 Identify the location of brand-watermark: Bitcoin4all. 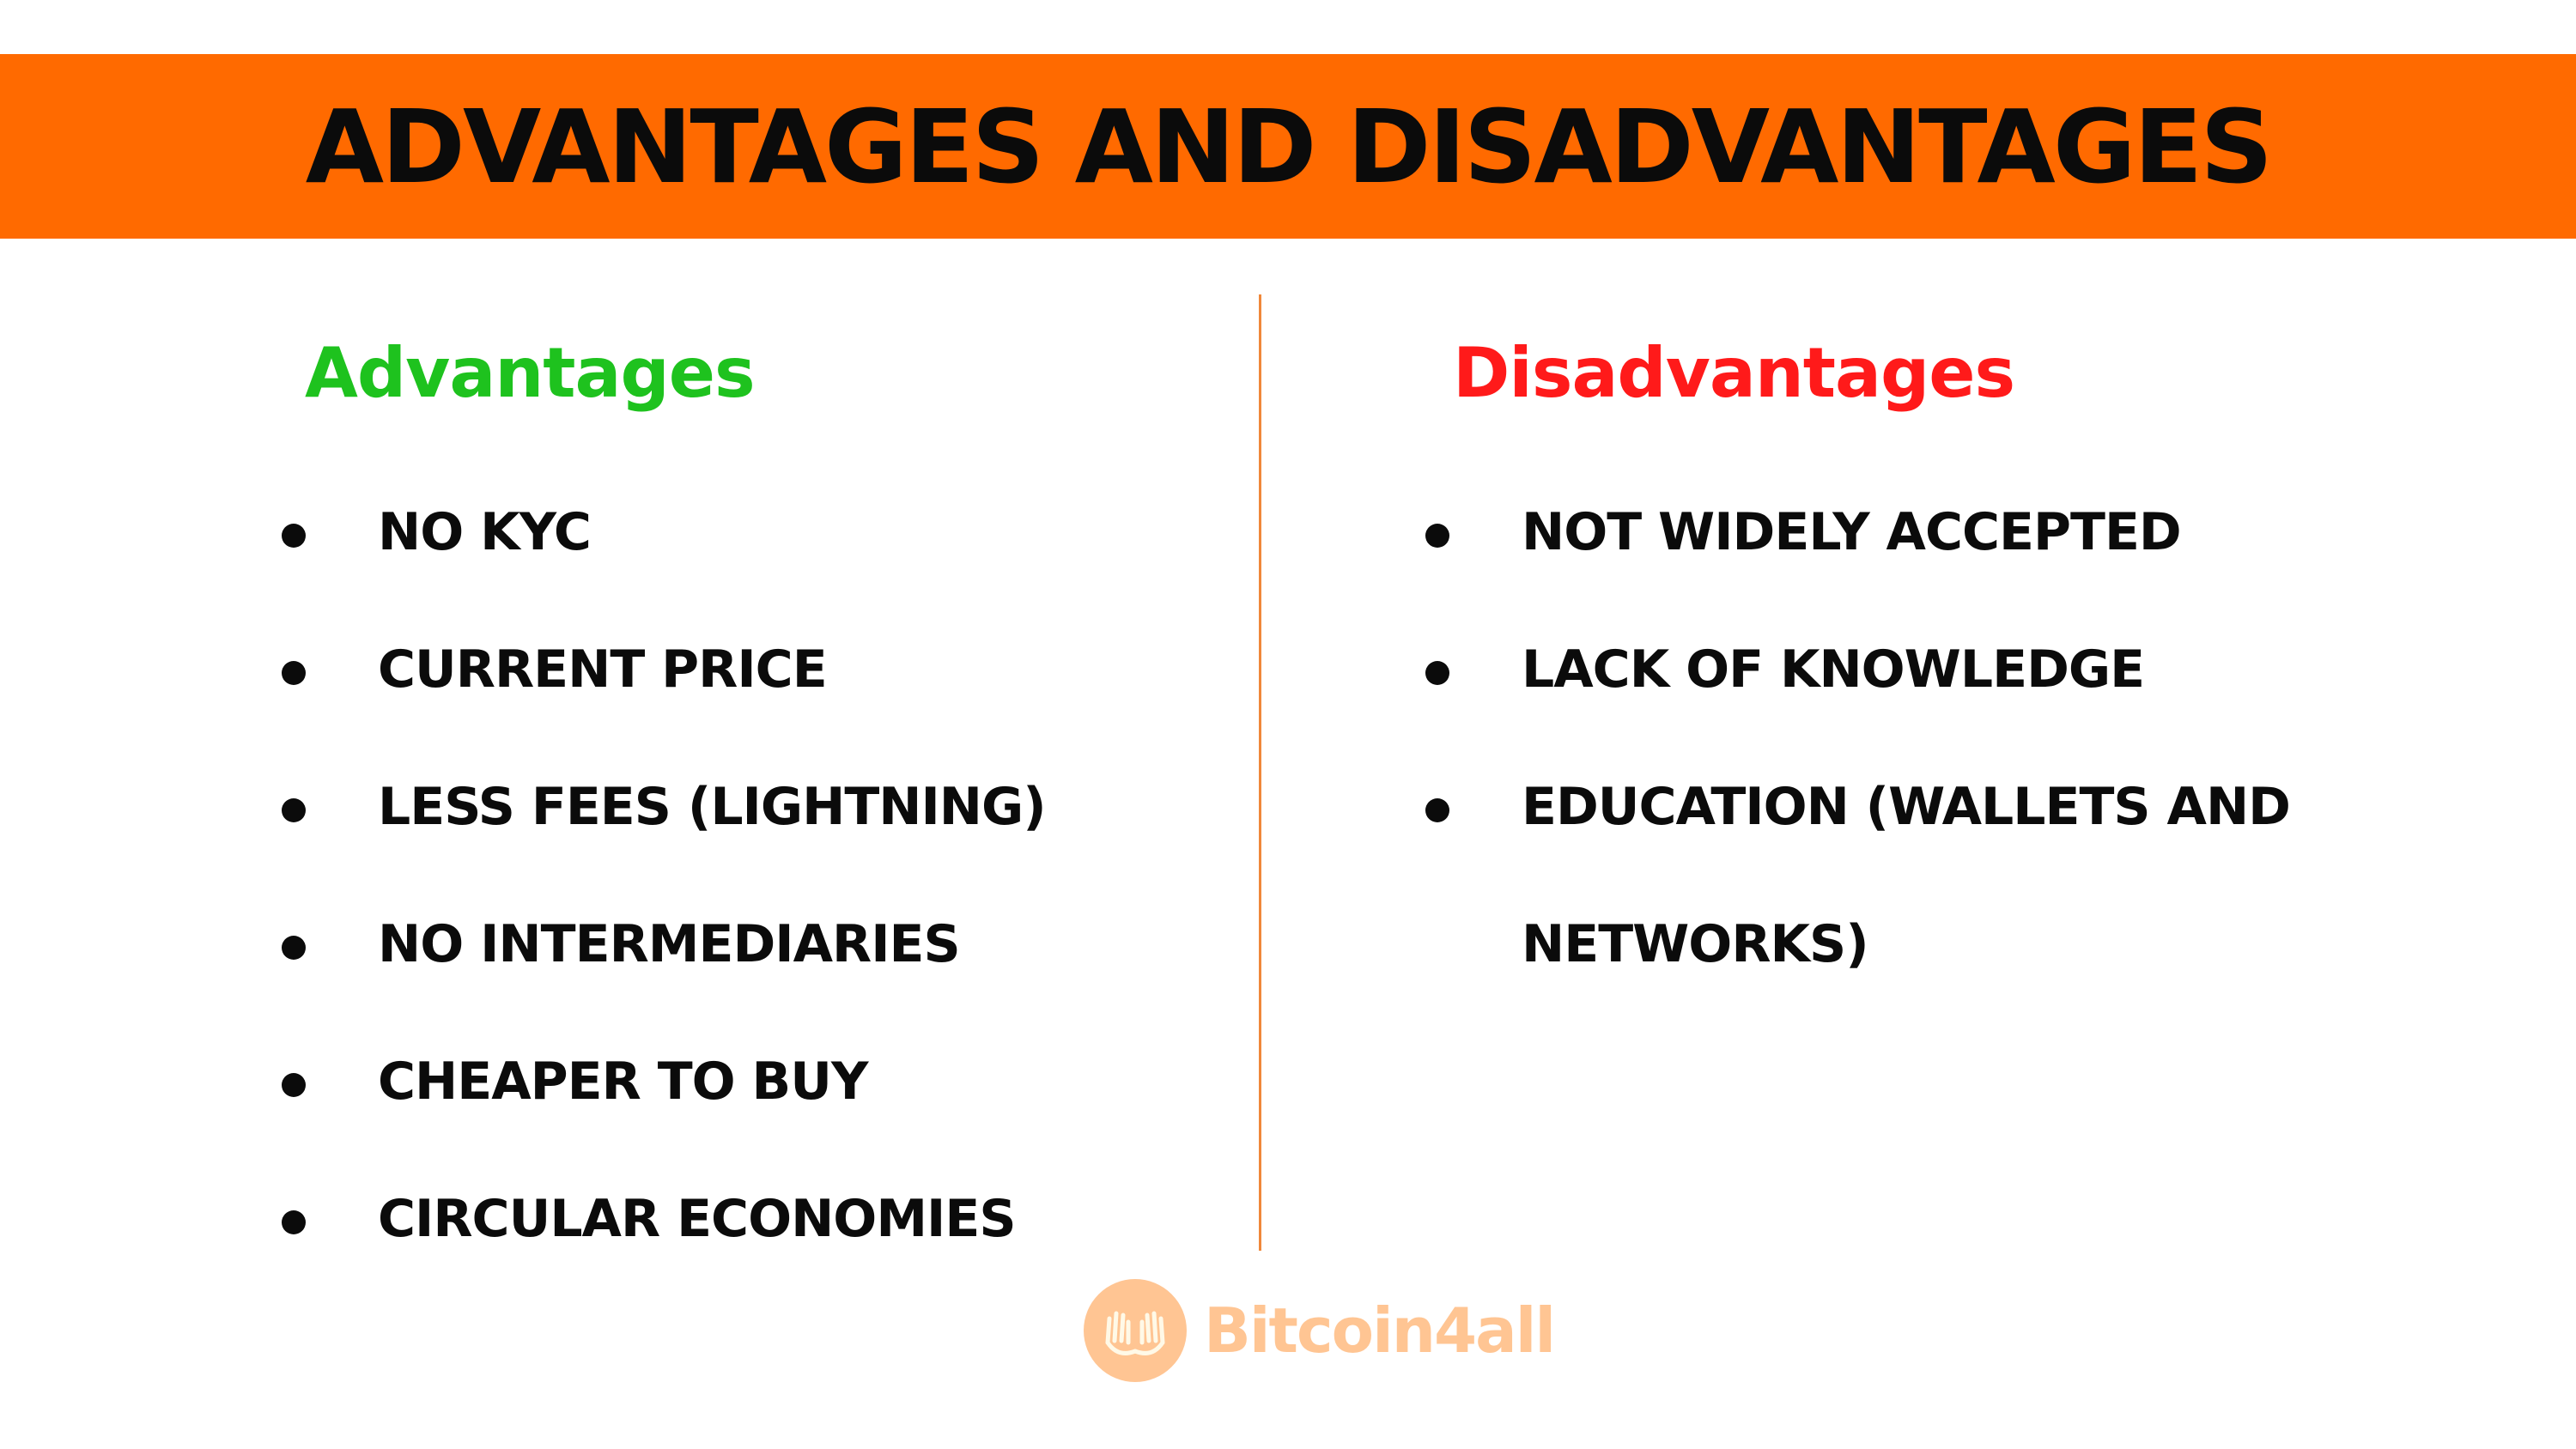
(1320, 1330).